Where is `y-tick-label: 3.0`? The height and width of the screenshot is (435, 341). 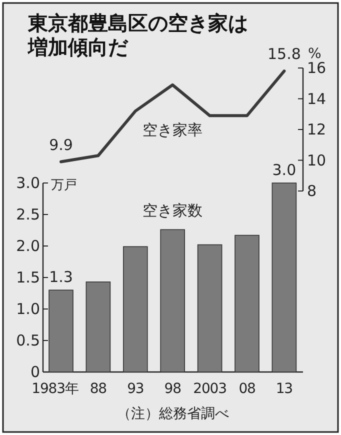 y-tick-label: 3.0 is located at coordinates (28, 183).